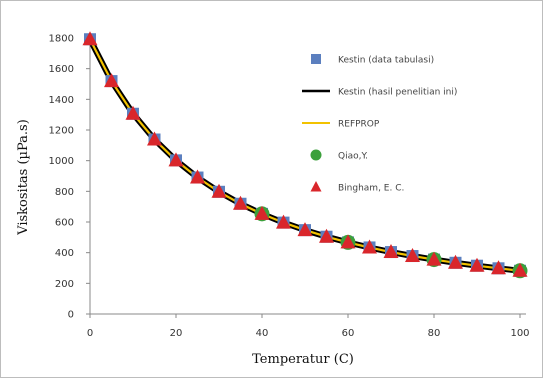 This screenshot has height=384, width=545. What do you see at coordinates (61, 161) in the screenshot?
I see `y-tick-label: 1000` at bounding box center [61, 161].